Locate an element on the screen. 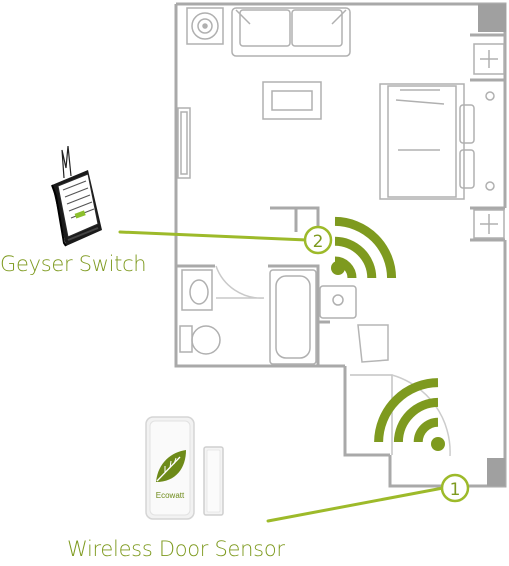  door-panel is located at coordinates (373, 343).